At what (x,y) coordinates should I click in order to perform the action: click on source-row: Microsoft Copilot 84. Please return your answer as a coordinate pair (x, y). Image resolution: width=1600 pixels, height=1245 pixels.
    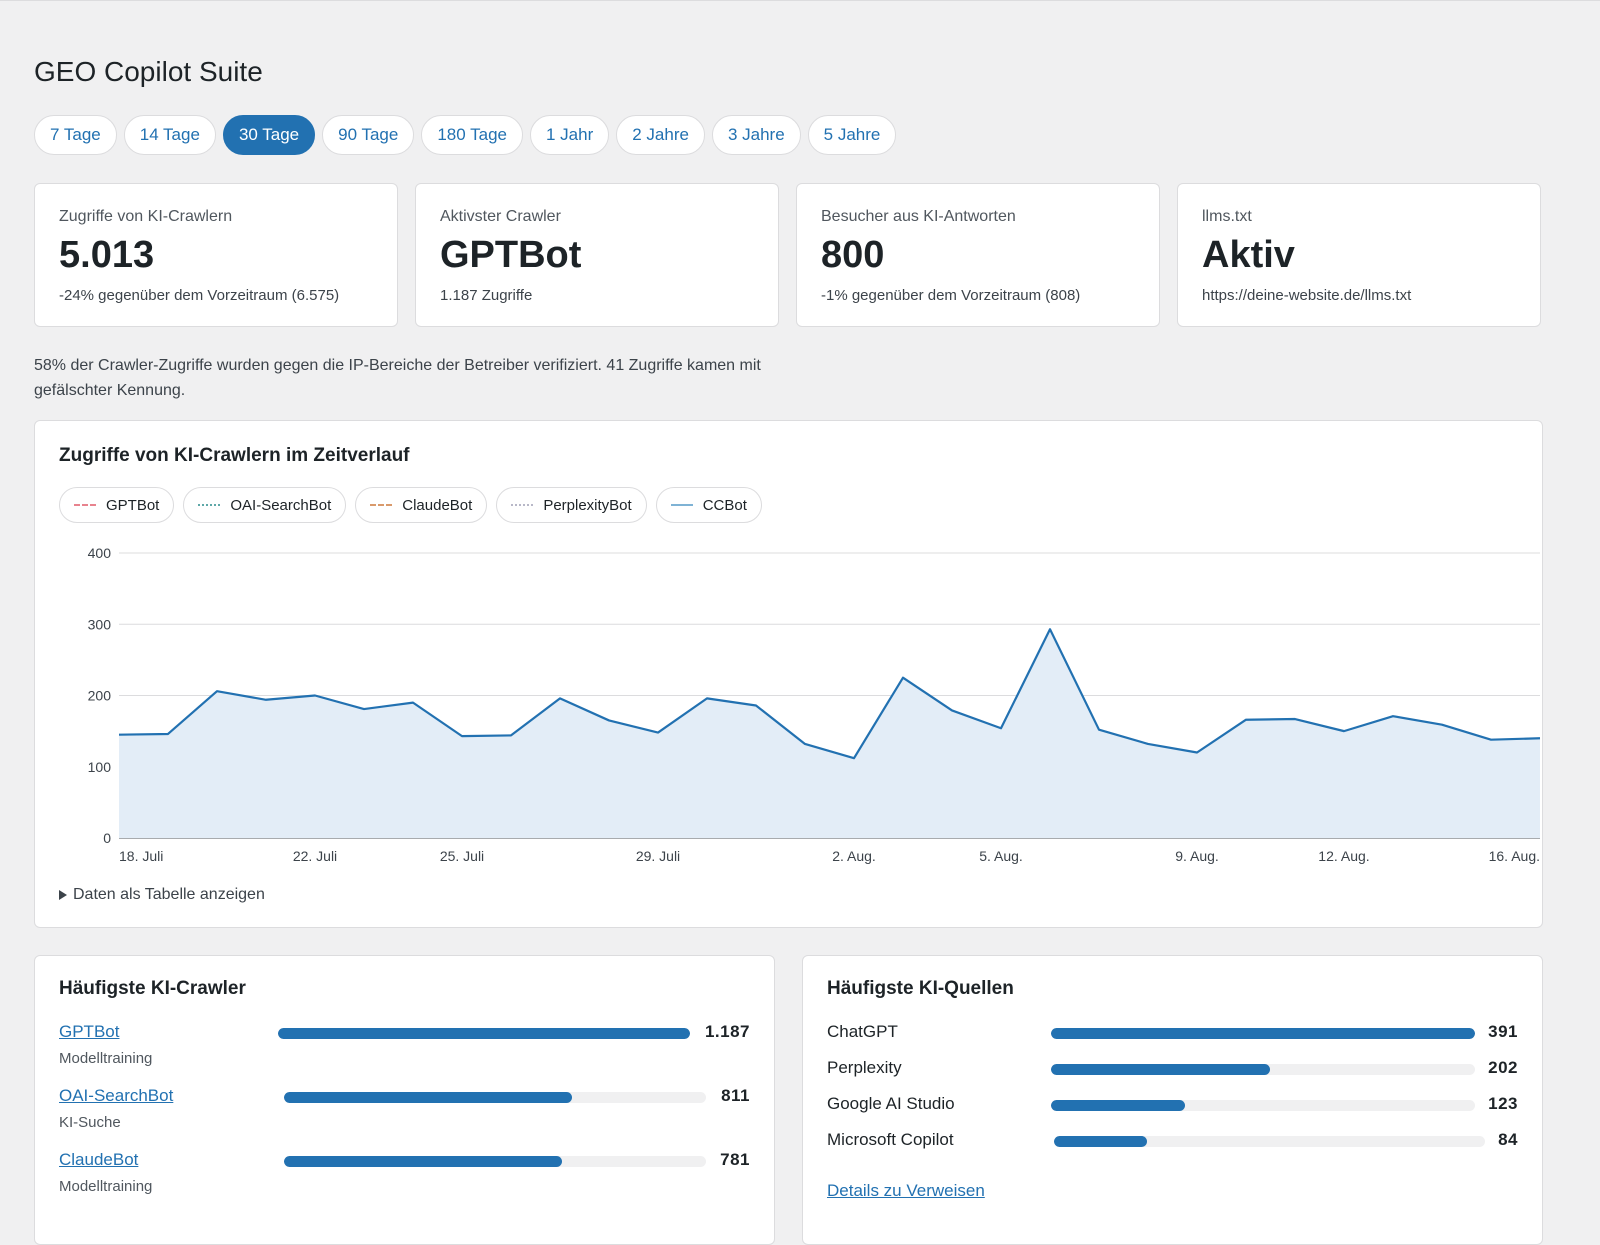
    Looking at the image, I should click on (1172, 1142).